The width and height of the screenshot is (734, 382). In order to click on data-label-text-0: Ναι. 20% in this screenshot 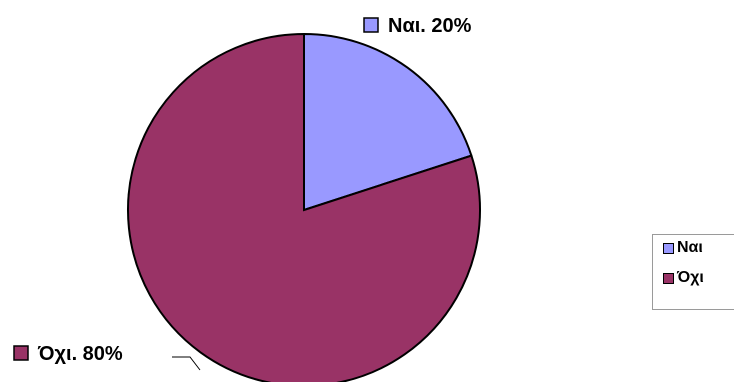, I will do `click(430, 26)`.